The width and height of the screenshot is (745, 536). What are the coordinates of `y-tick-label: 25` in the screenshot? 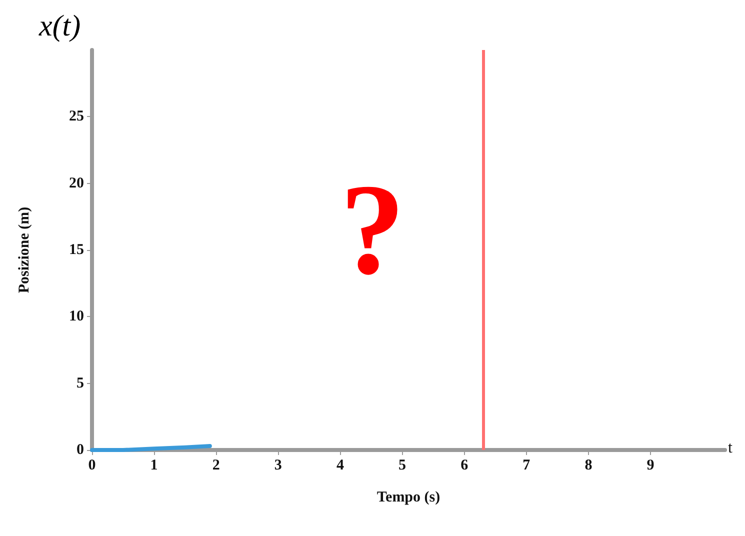 It's located at (76, 116).